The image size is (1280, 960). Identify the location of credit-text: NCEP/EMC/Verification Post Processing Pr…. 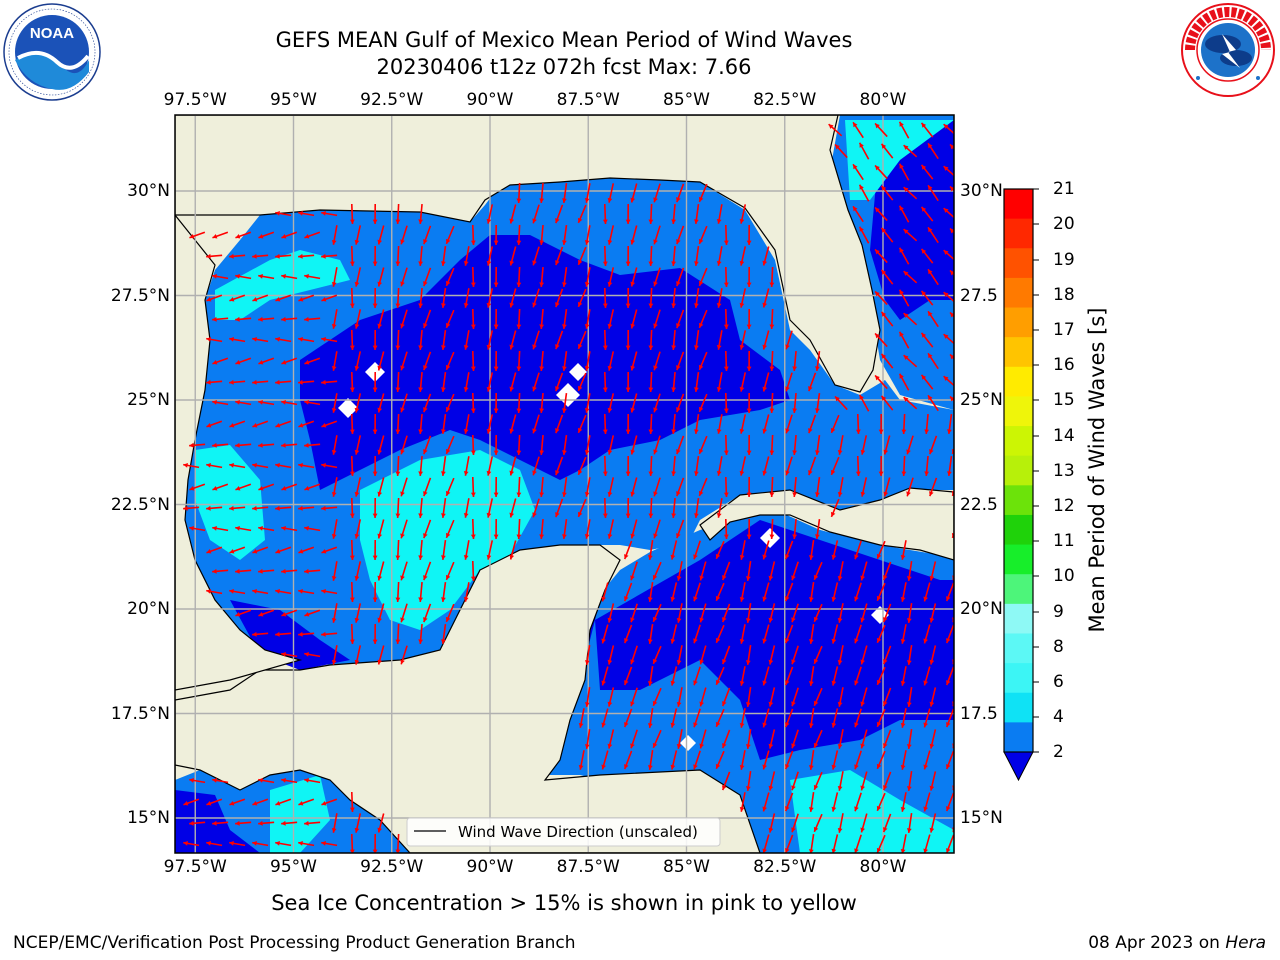
(294, 943).